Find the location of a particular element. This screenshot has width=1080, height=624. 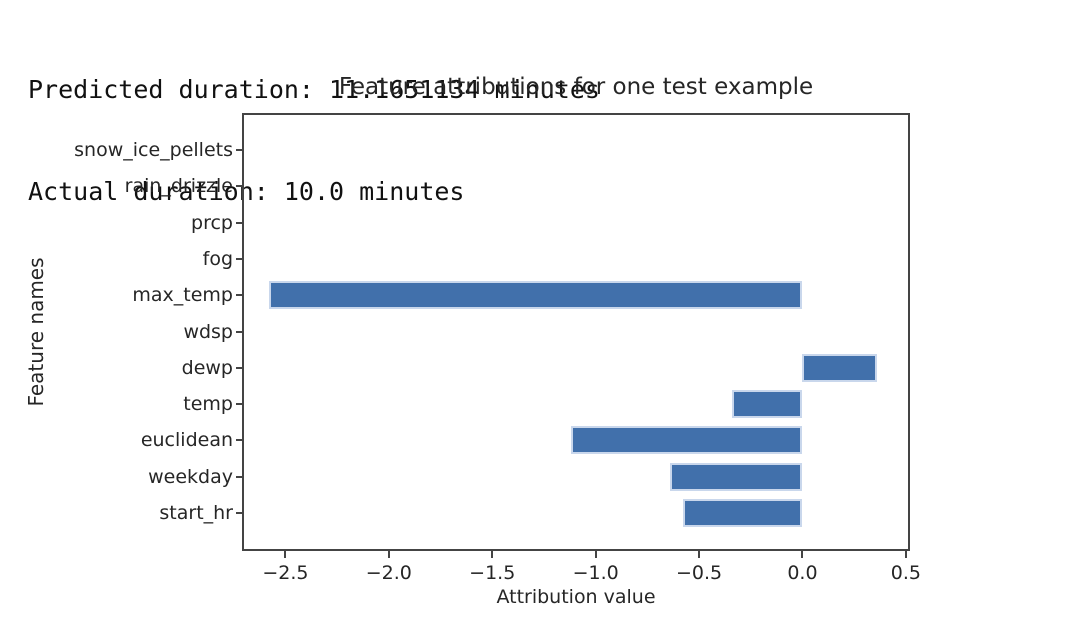

bar-dewp is located at coordinates (839, 367).